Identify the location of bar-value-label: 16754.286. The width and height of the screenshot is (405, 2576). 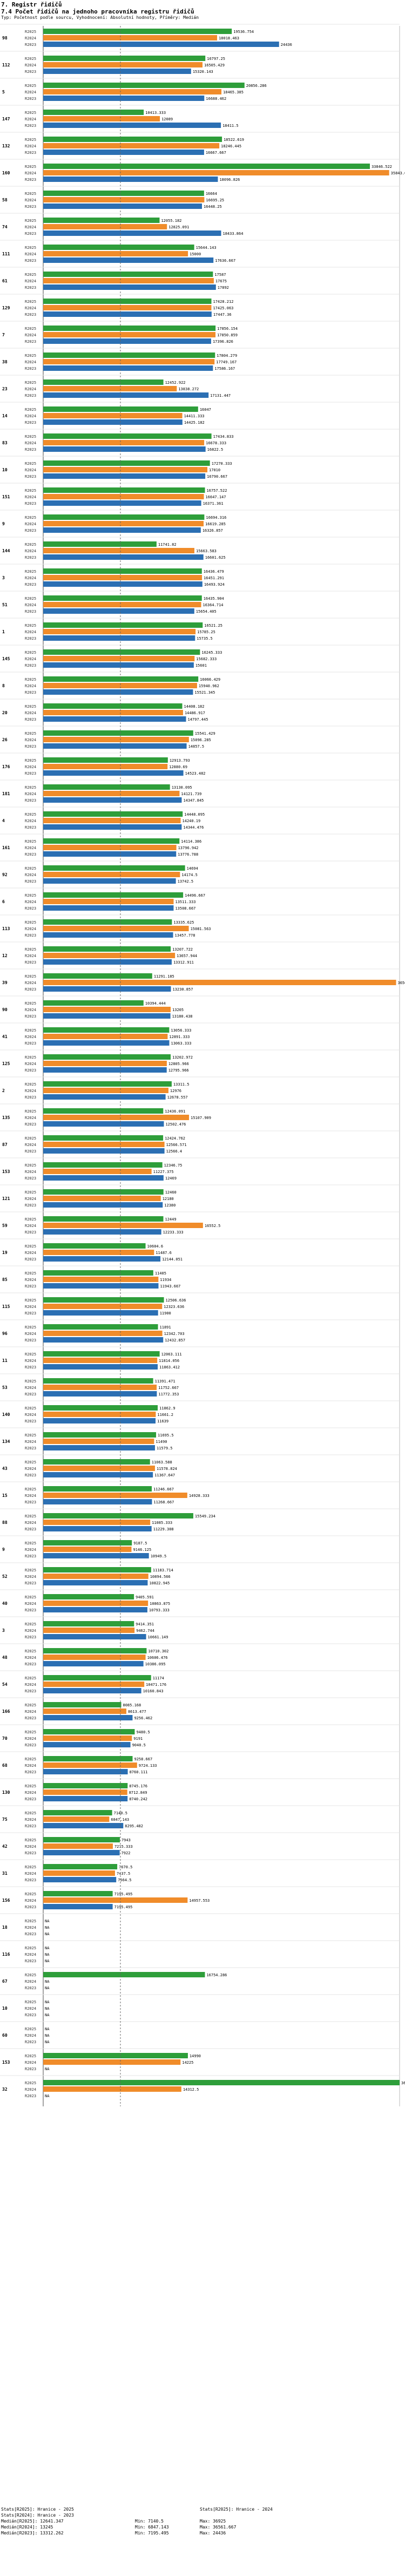
(216, 1975).